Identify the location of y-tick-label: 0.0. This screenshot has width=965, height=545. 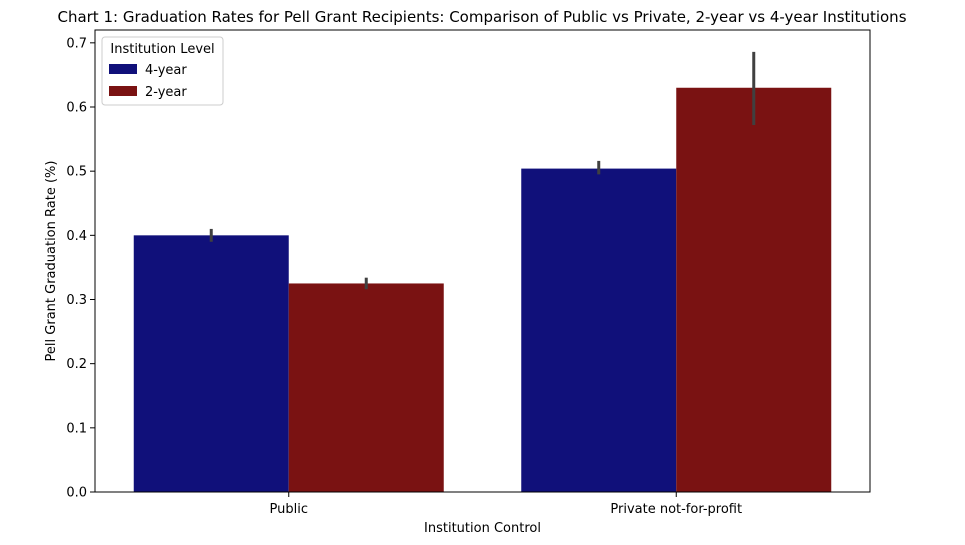
(76, 493).